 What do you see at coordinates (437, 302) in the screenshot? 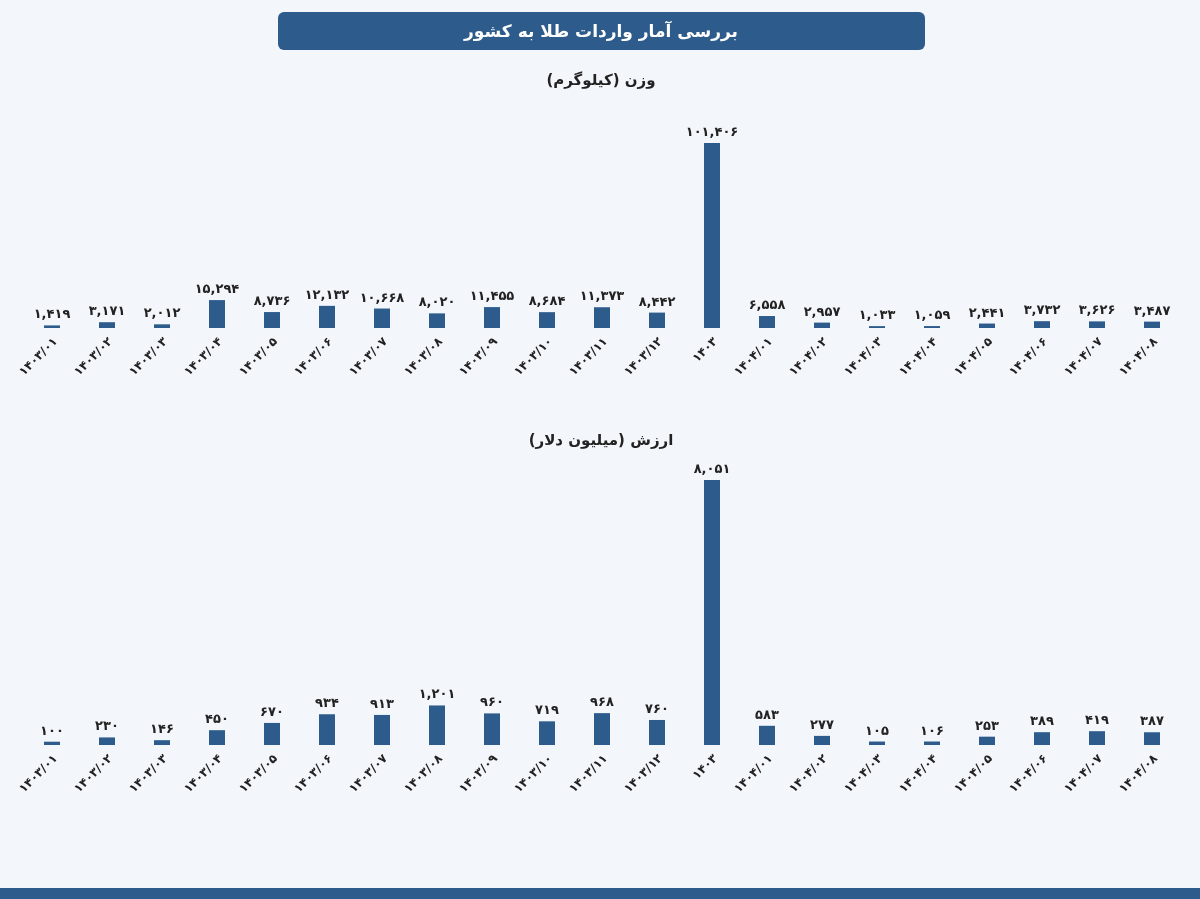
I see `data-label: ۸,۰۲۰` at bounding box center [437, 302].